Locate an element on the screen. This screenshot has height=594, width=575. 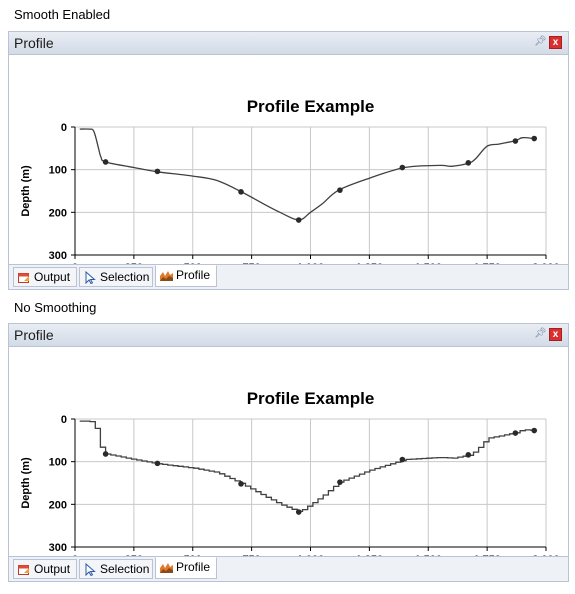
caption-no-smoothing: No Smoothing is located at coordinates (55, 307).